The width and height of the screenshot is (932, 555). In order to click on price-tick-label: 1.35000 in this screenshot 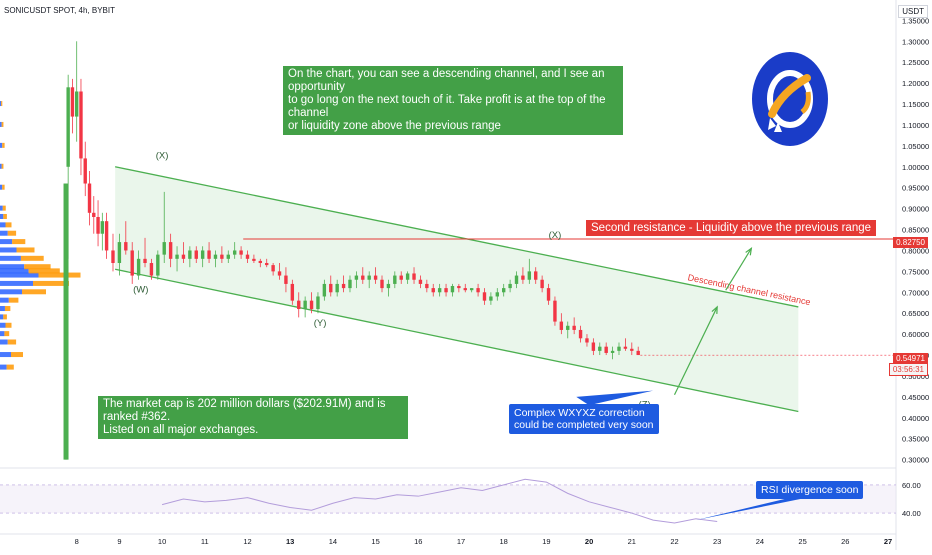, I will do `click(915, 20)`.